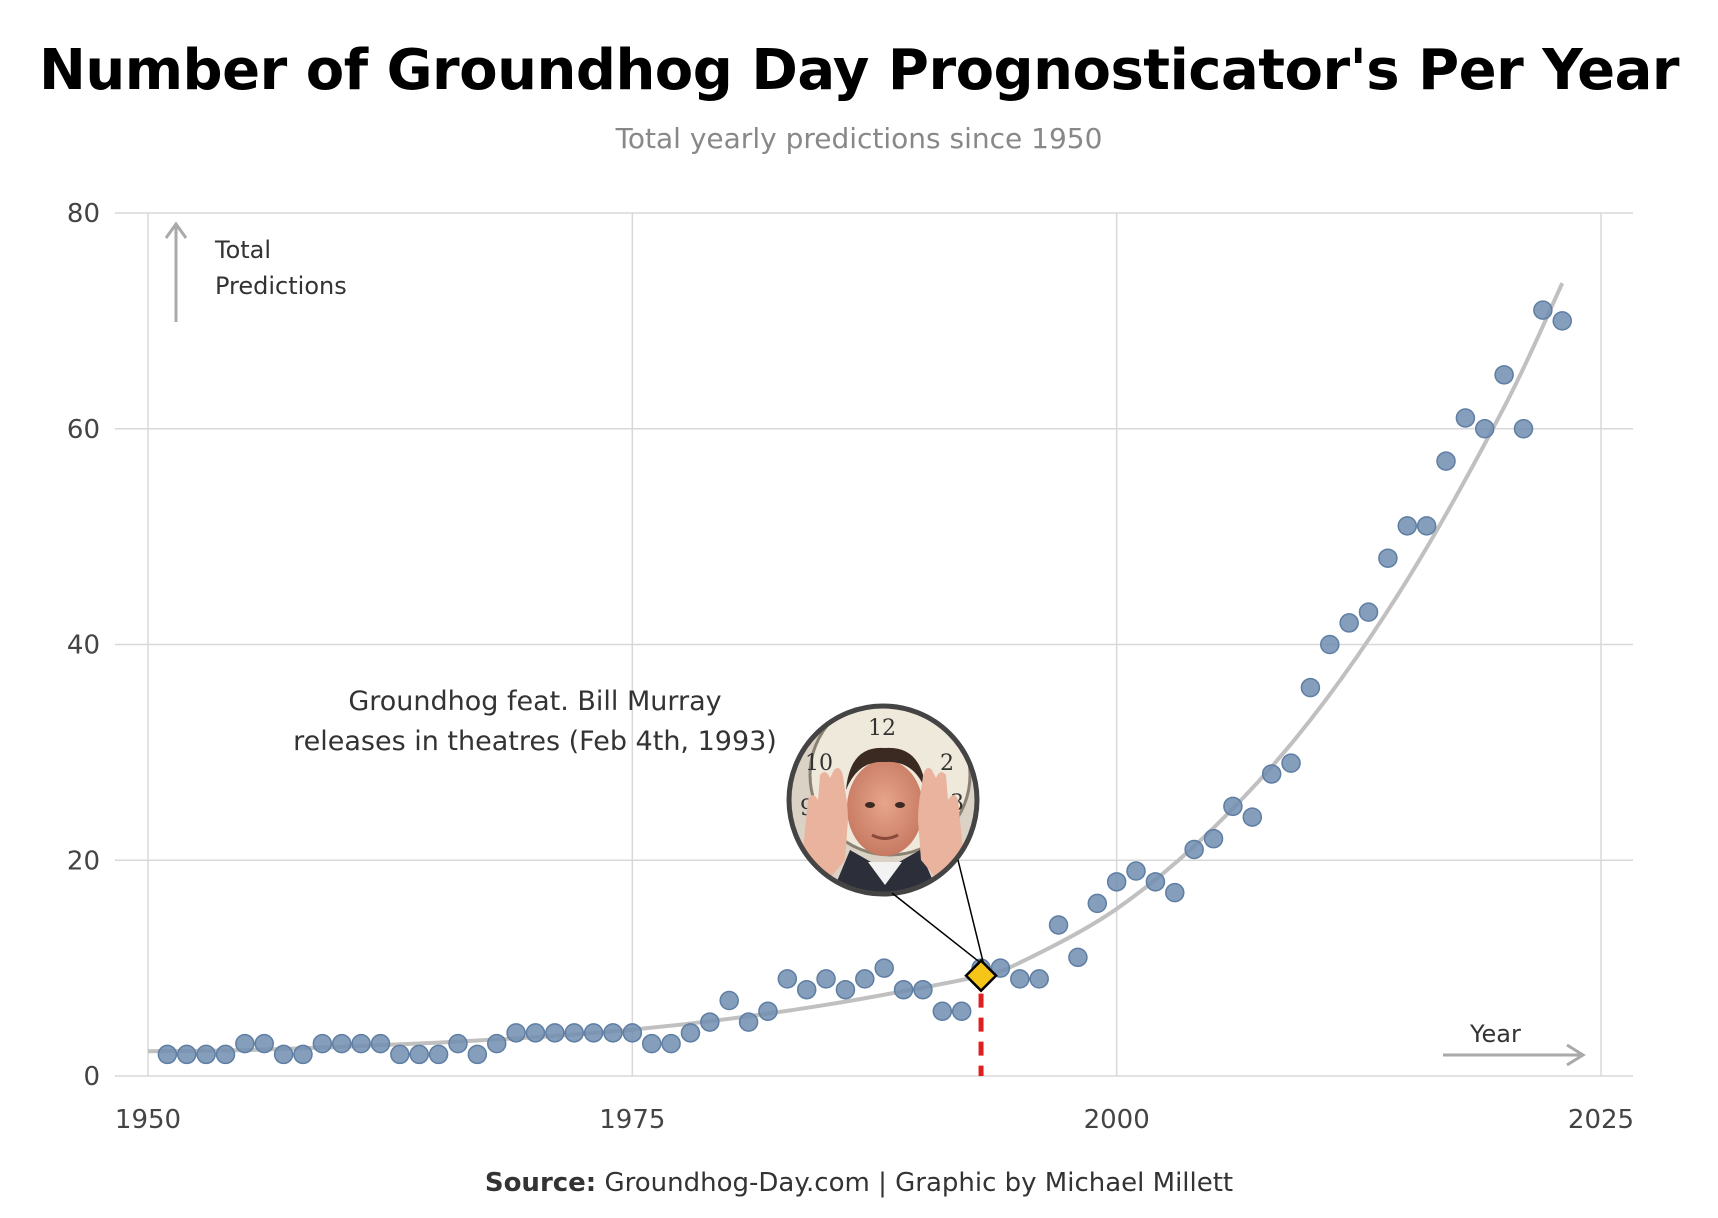 This screenshot has width=1718, height=1218. I want to click on chart-subtitle: Total yearly predictions since 1950, so click(859, 138).